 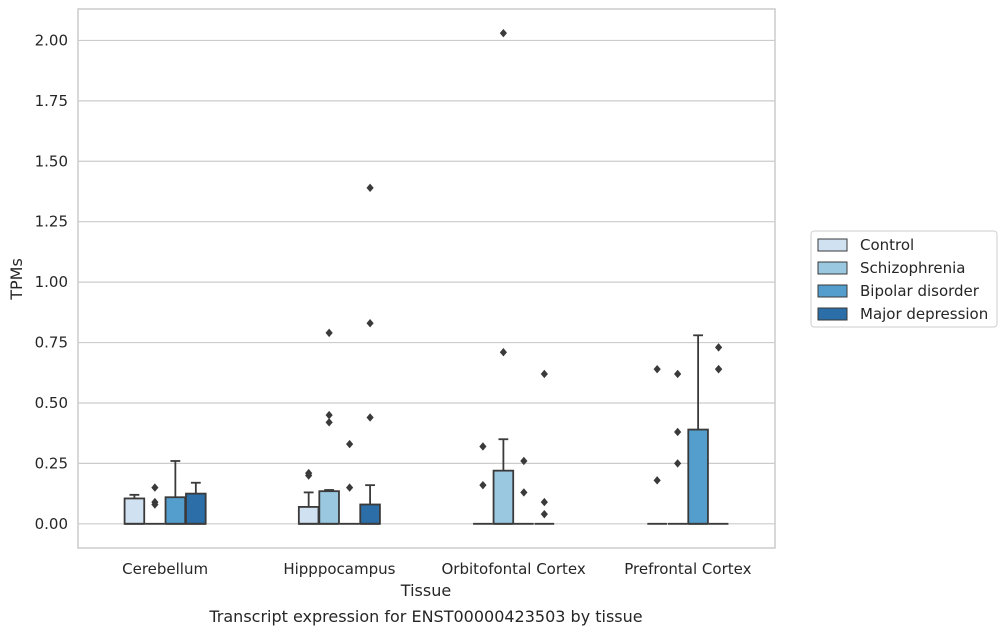 I want to click on legend-label: Major depression, so click(x=924, y=314).